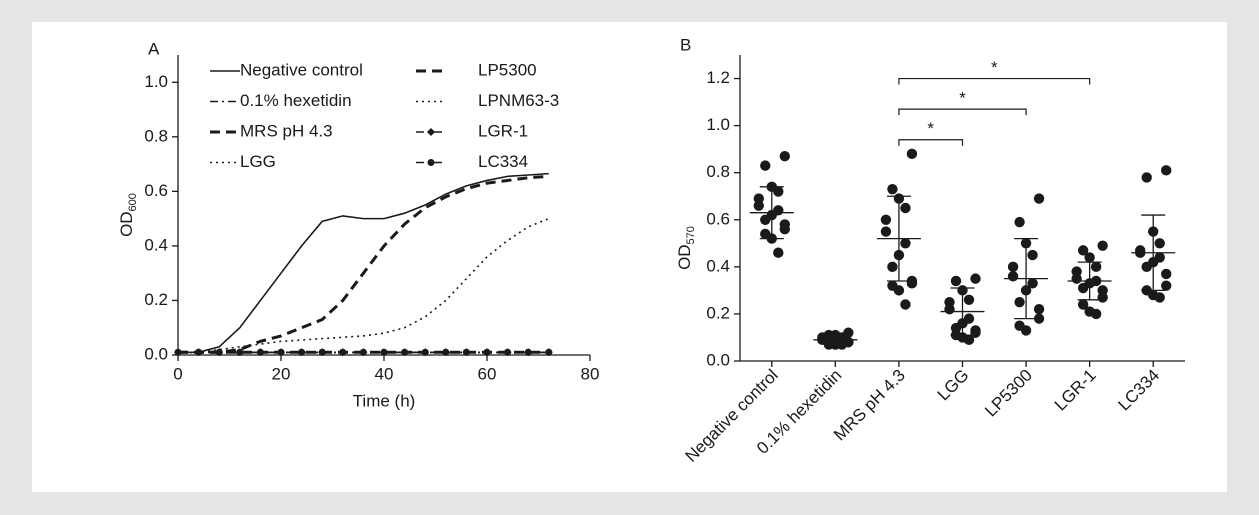  I want to click on y-tick-label: 0.2, so click(718, 312).